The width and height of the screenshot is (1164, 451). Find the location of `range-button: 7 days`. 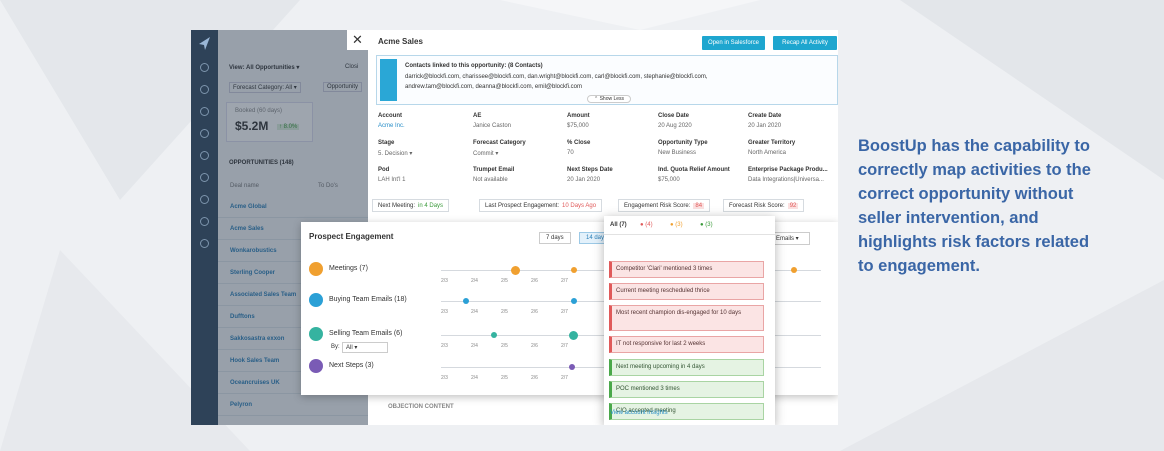

range-button: 7 days is located at coordinates (555, 238).